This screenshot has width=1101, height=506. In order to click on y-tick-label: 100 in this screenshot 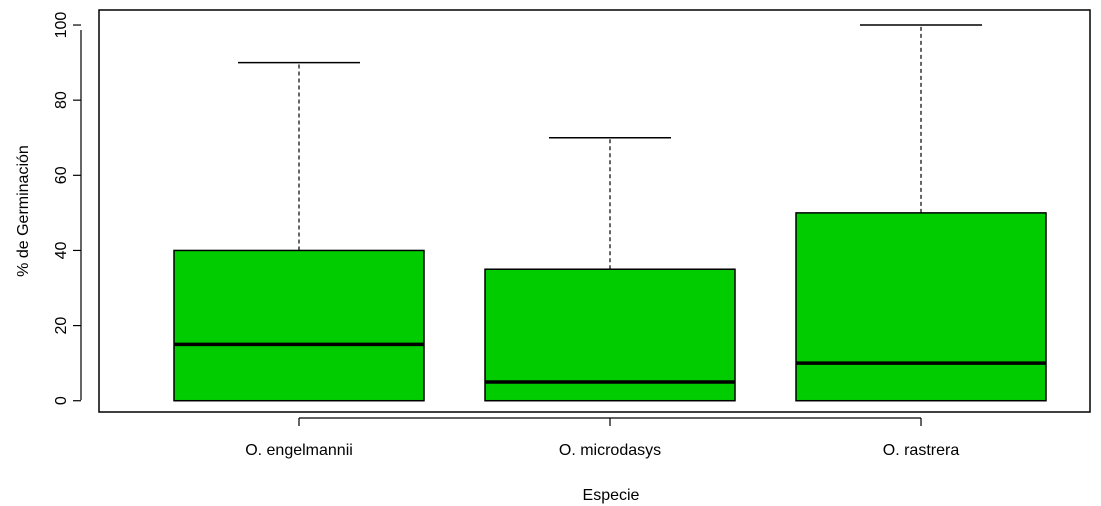, I will do `click(61, 25)`.